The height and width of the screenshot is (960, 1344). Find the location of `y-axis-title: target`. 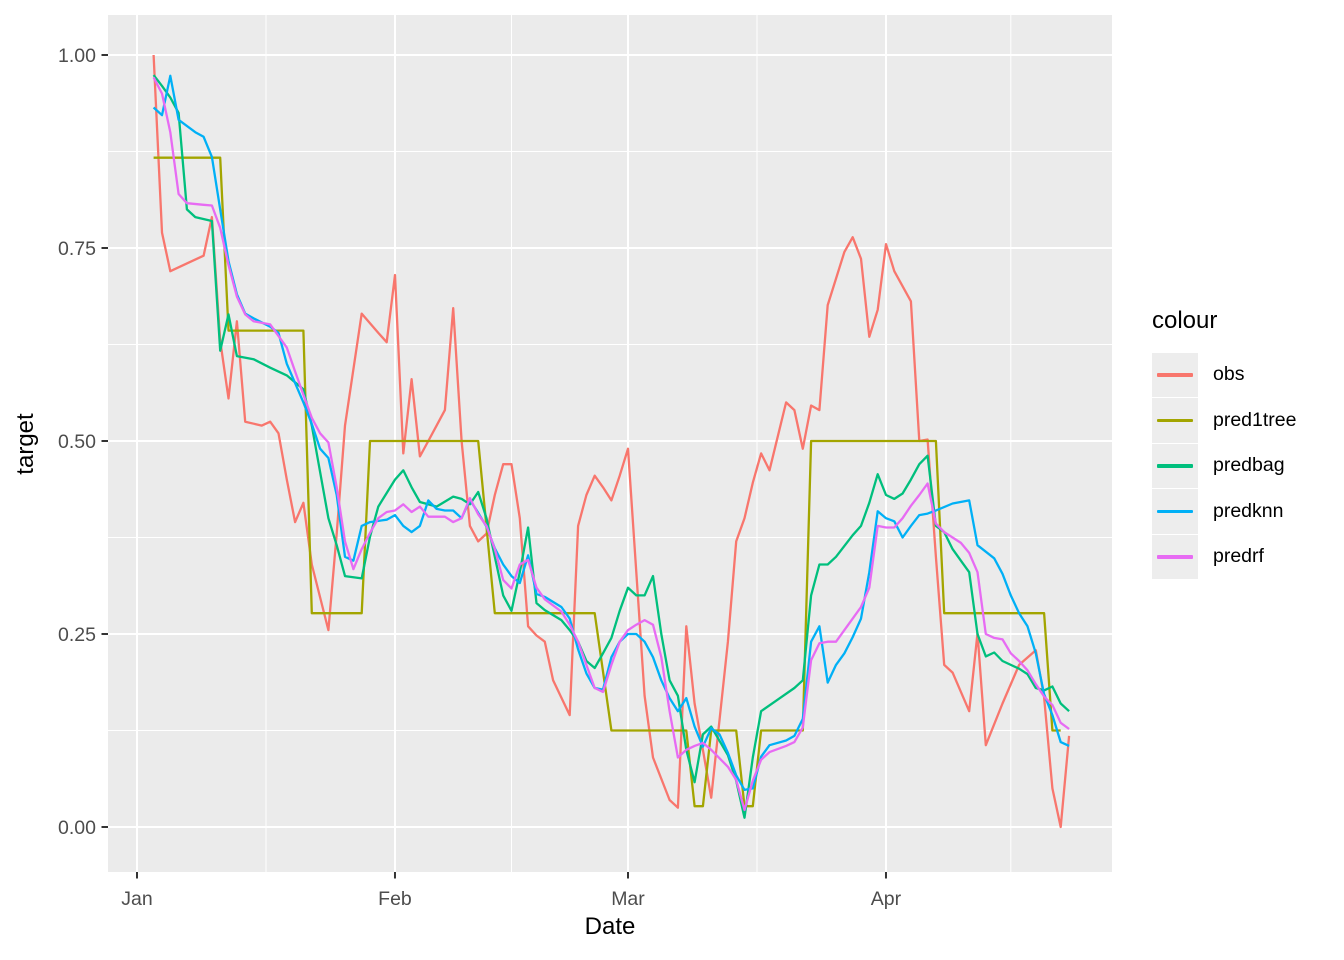

y-axis-title: target is located at coordinates (25, 444).